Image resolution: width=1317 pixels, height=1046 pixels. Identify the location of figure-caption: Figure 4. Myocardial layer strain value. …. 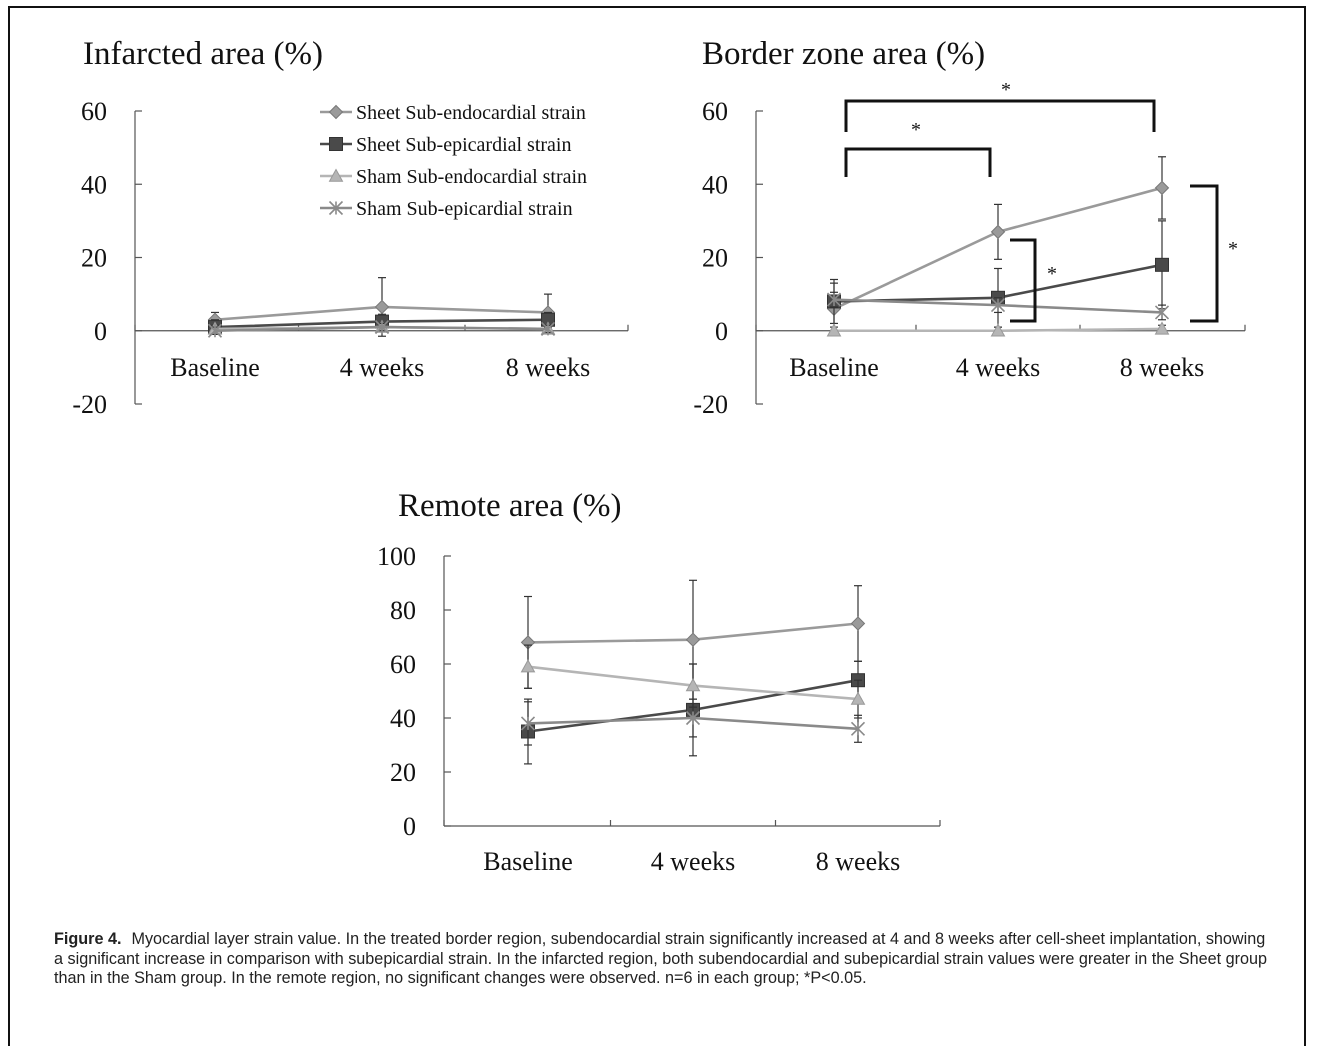
(661, 959).